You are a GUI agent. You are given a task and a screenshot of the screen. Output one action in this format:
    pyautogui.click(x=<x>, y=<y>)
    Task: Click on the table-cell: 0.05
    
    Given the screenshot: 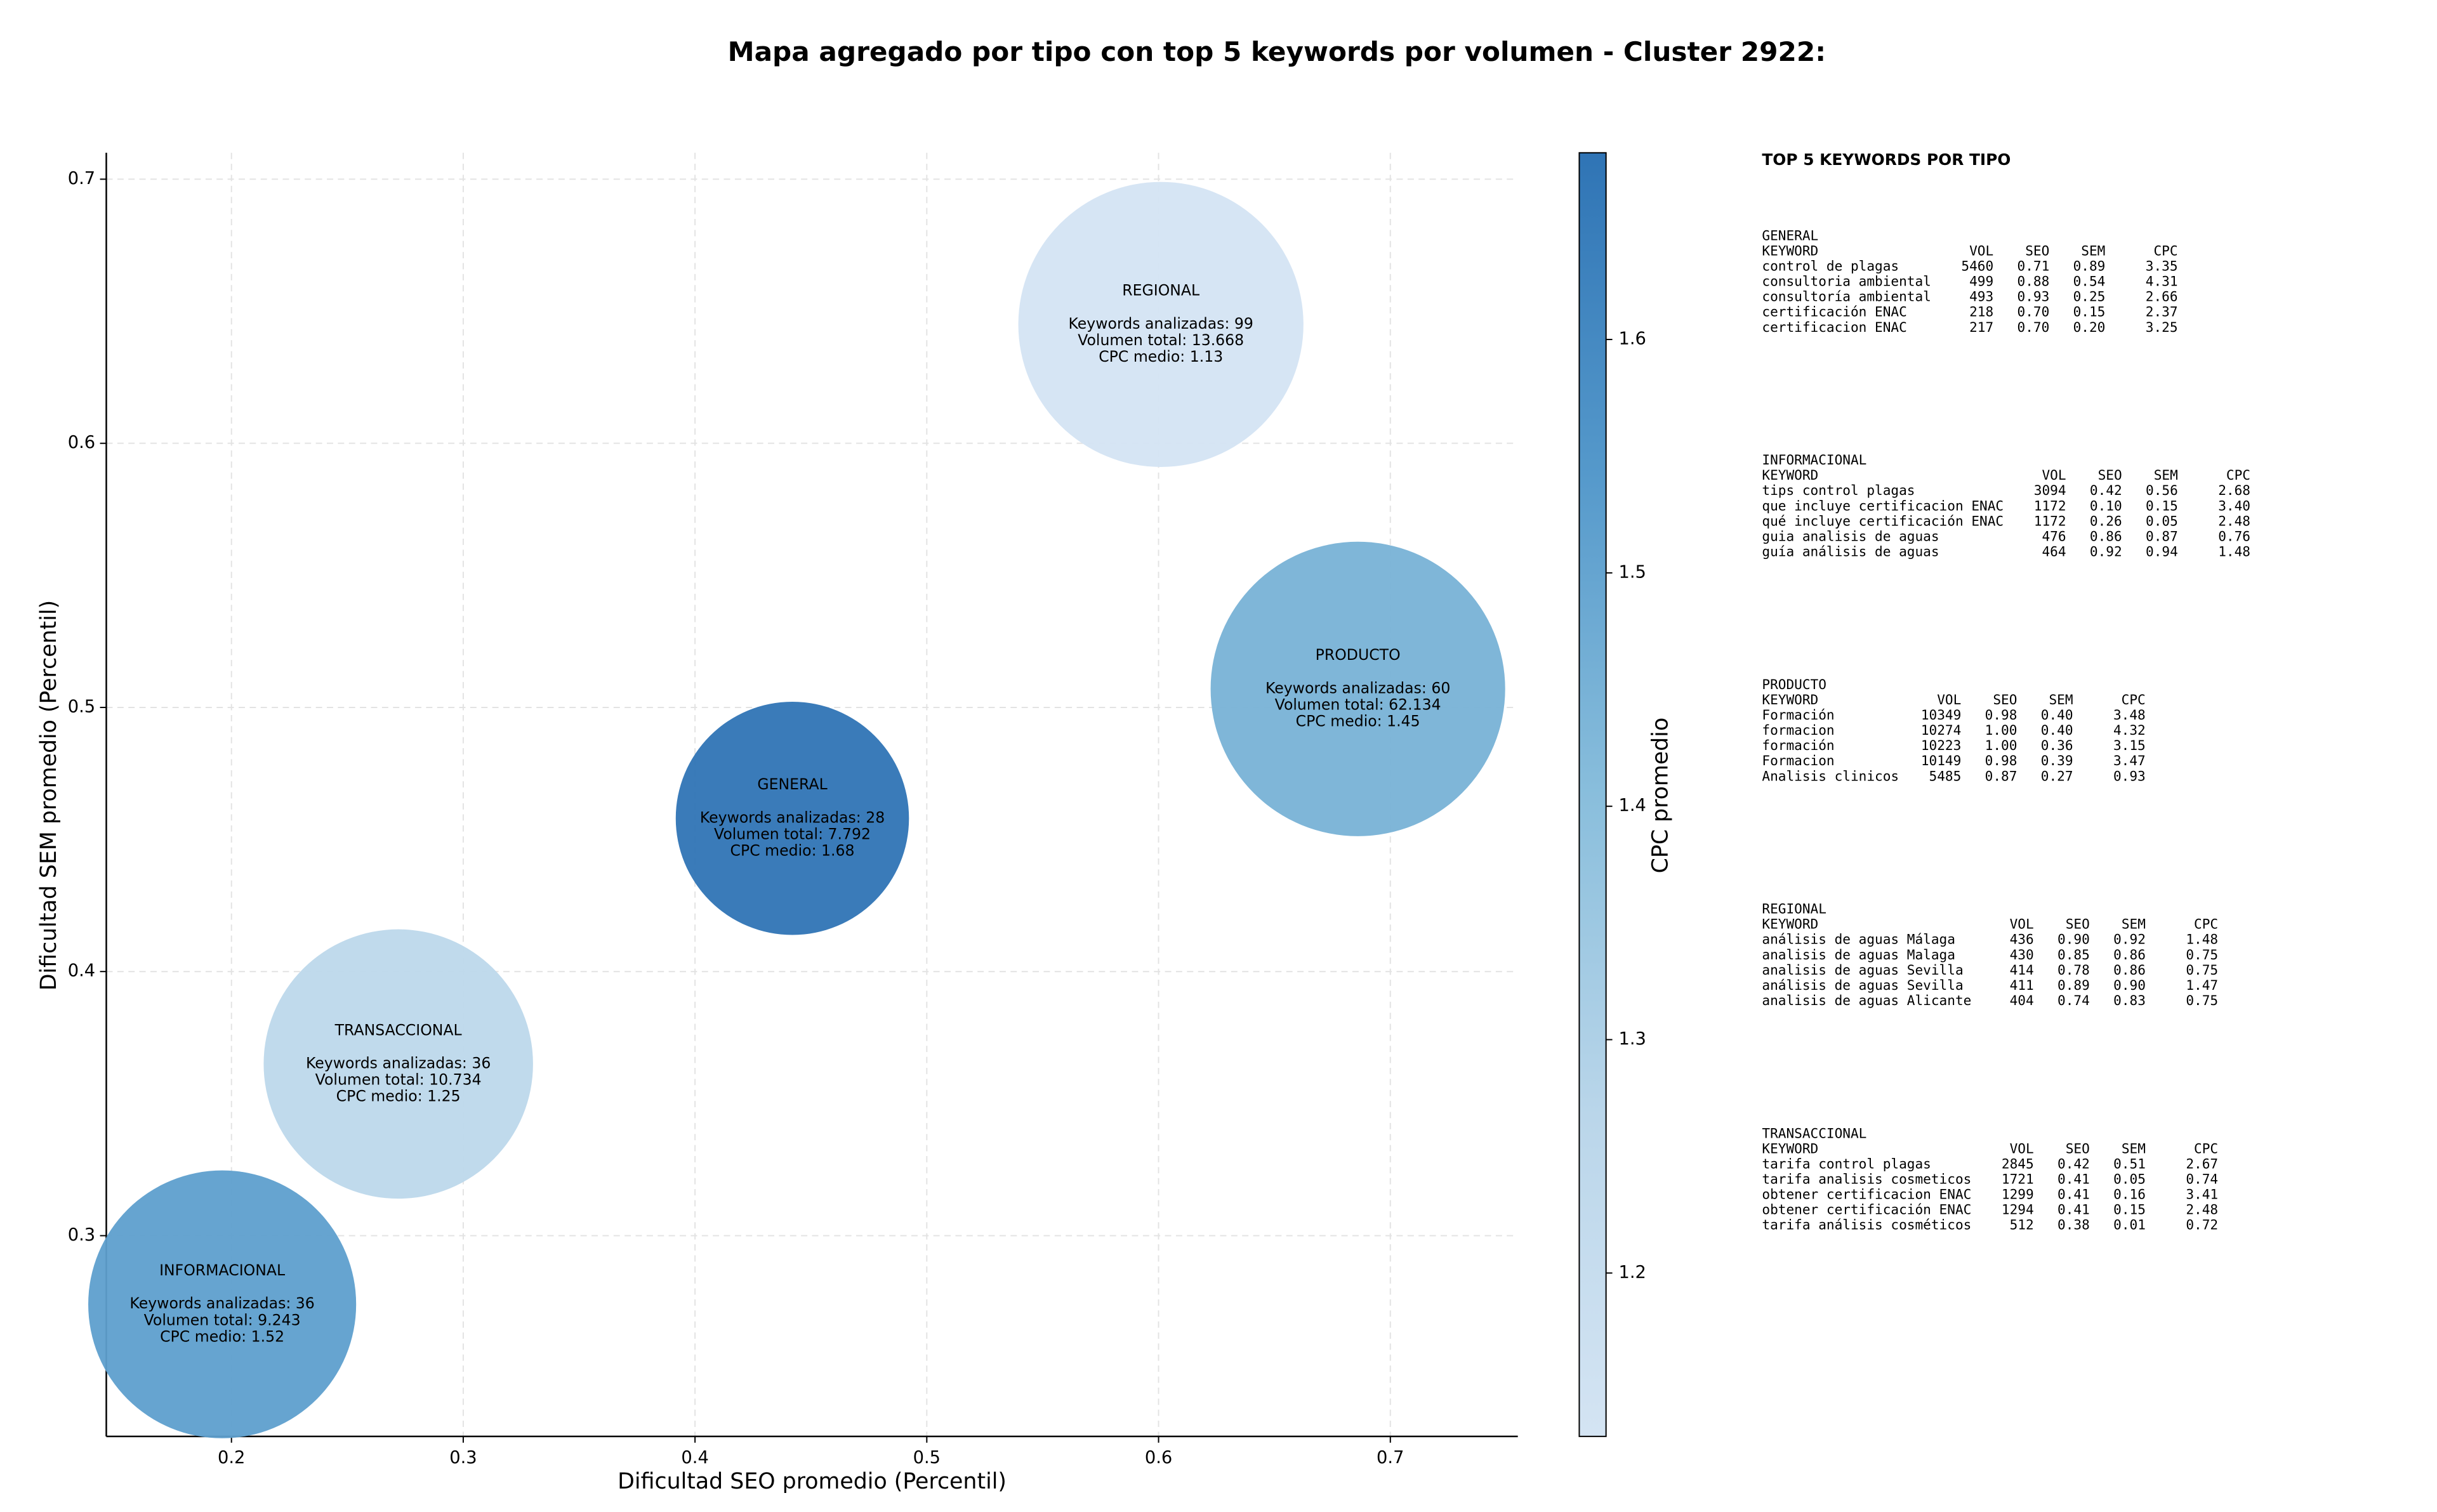 What is the action you would take?
    pyautogui.click(x=2162, y=521)
    